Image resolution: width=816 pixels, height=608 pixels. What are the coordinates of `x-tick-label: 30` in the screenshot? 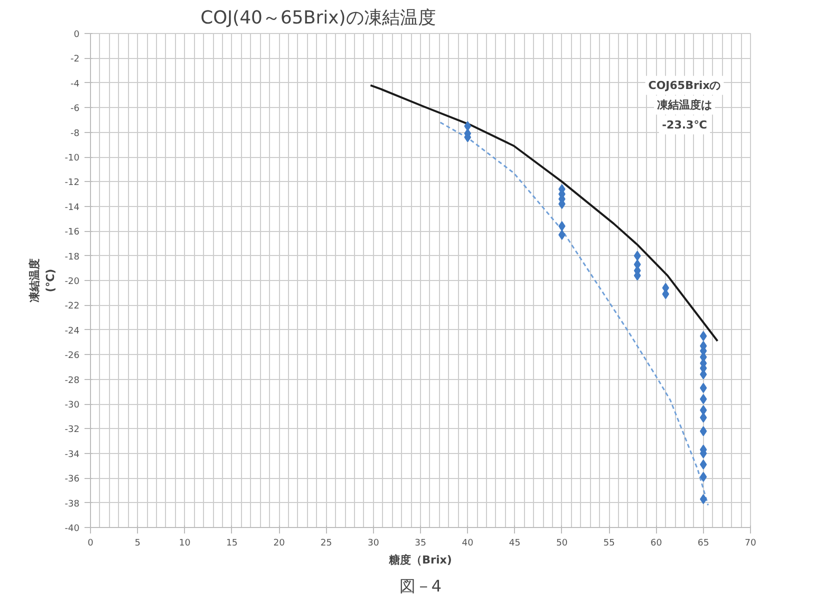 It's located at (374, 543).